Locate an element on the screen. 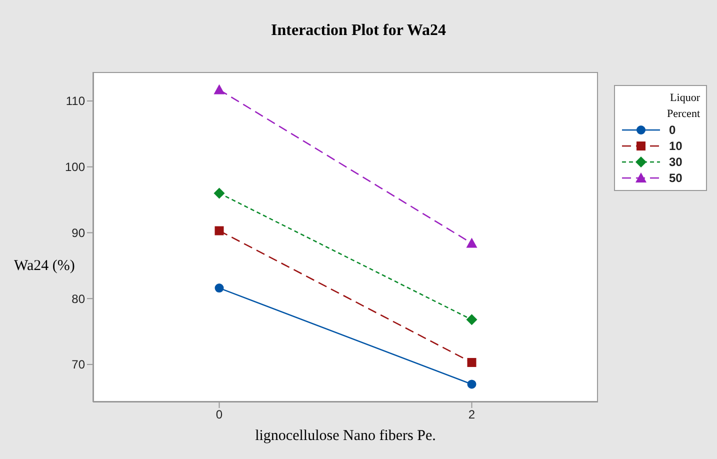 The image size is (717, 459). y-tick-label: 90 is located at coordinates (79, 233).